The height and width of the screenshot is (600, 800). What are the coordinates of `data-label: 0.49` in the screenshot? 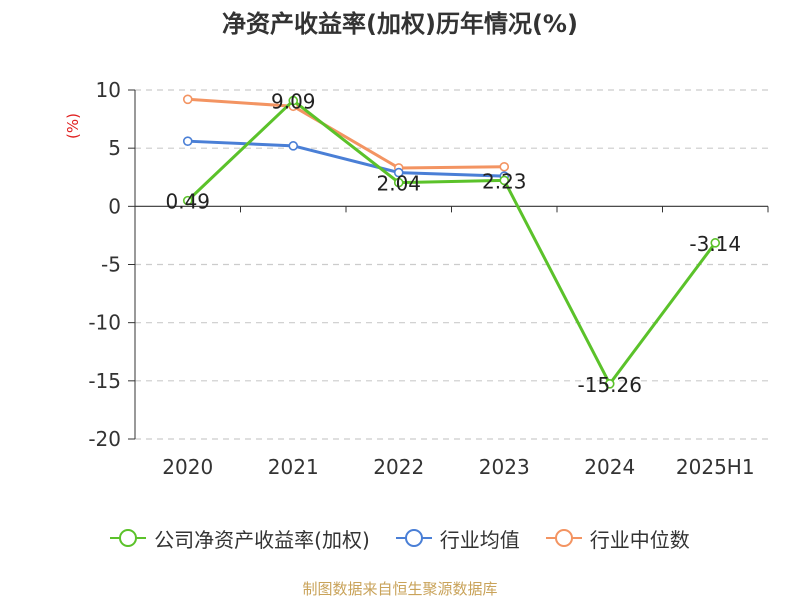 It's located at (187, 202).